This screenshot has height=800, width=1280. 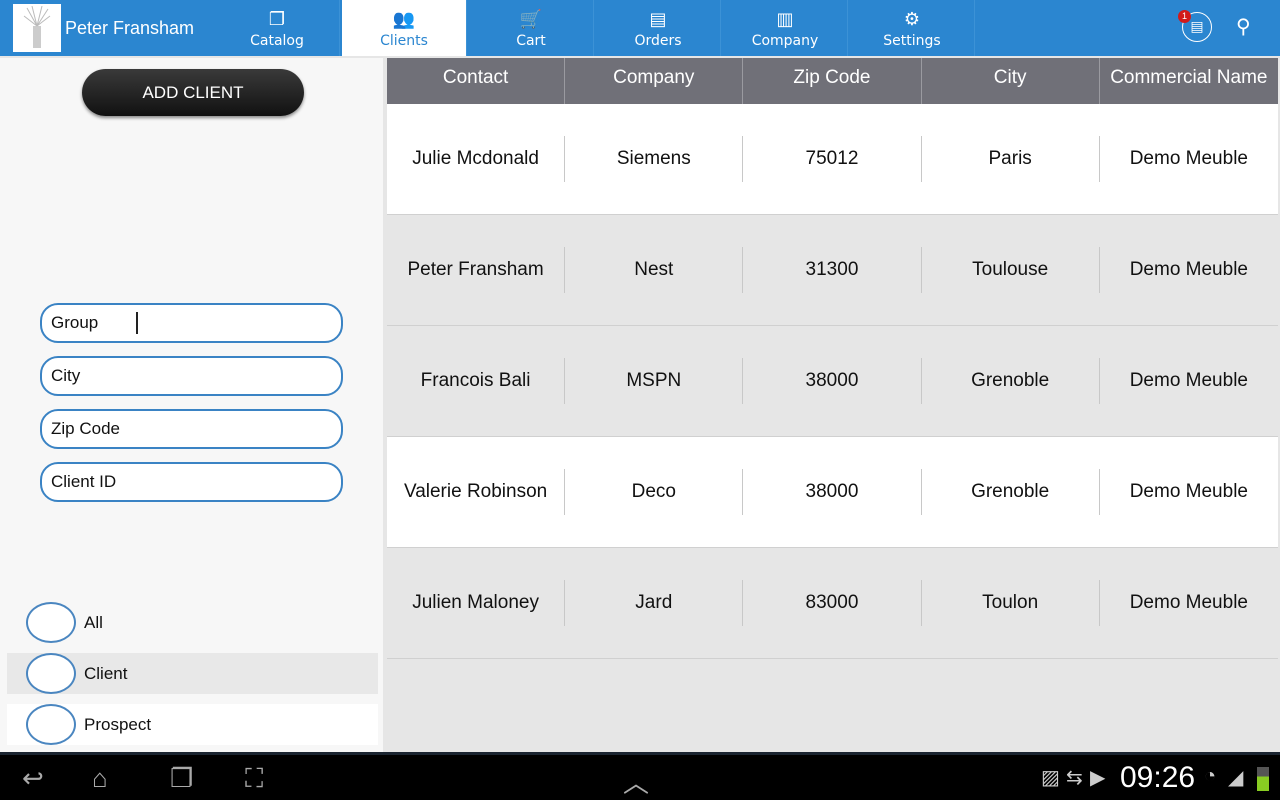 What do you see at coordinates (476, 603) in the screenshot?
I see `cell-contact: Julien Maloney` at bounding box center [476, 603].